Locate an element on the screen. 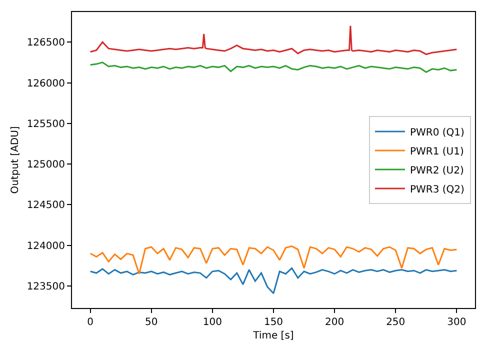  legend-label: PWR1 (U1) is located at coordinates (437, 152).